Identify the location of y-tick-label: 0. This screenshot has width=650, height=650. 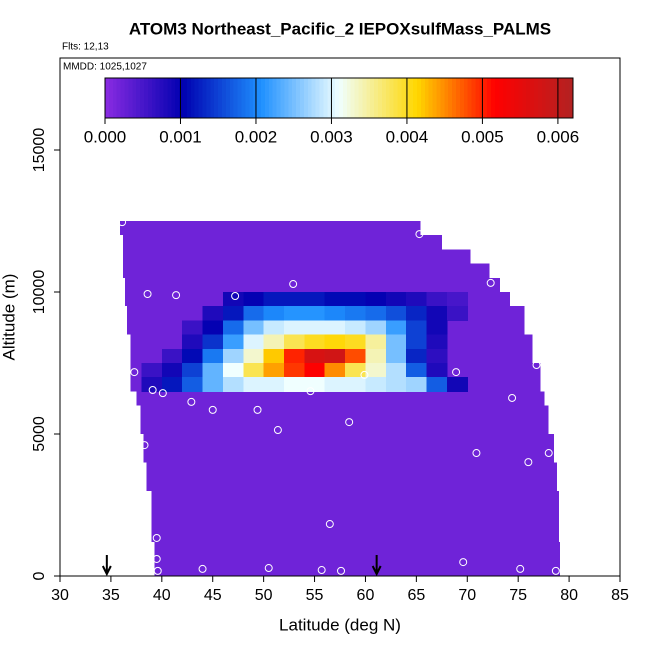
(39, 575).